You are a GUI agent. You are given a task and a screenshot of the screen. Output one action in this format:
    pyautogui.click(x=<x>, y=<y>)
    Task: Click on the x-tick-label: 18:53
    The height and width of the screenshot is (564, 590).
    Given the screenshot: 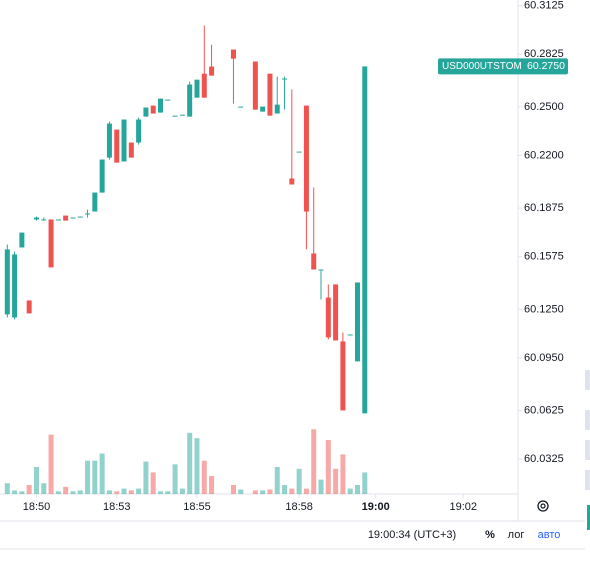 What is the action you would take?
    pyautogui.click(x=117, y=507)
    